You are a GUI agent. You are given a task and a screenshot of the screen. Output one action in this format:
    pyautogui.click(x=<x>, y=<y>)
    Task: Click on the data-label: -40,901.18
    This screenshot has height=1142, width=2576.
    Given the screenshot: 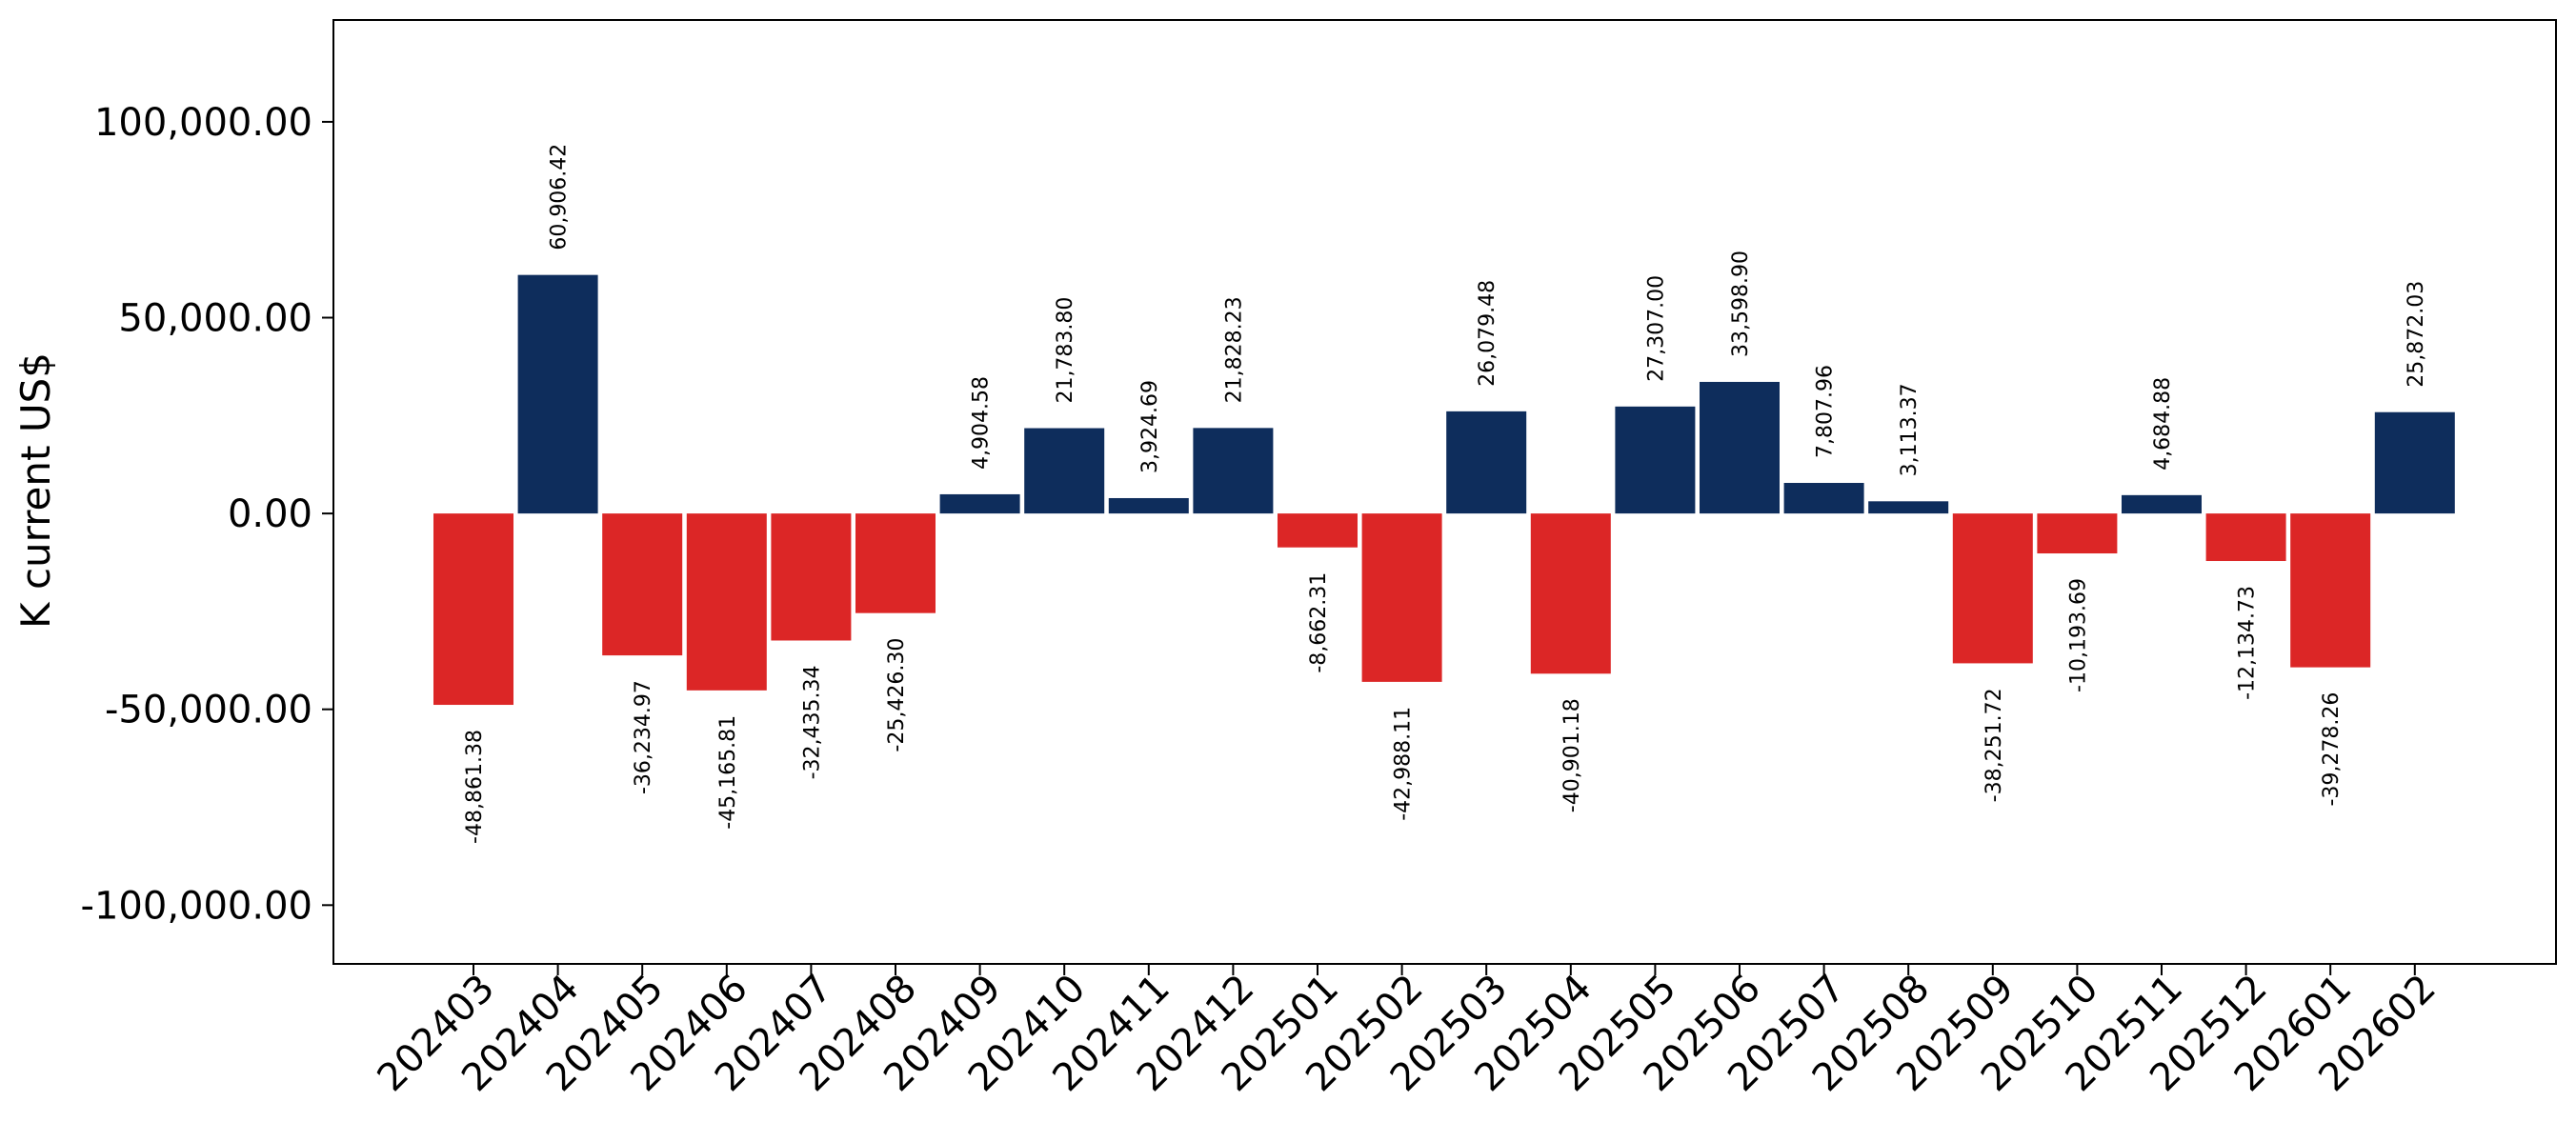 What is the action you would take?
    pyautogui.click(x=1572, y=755)
    